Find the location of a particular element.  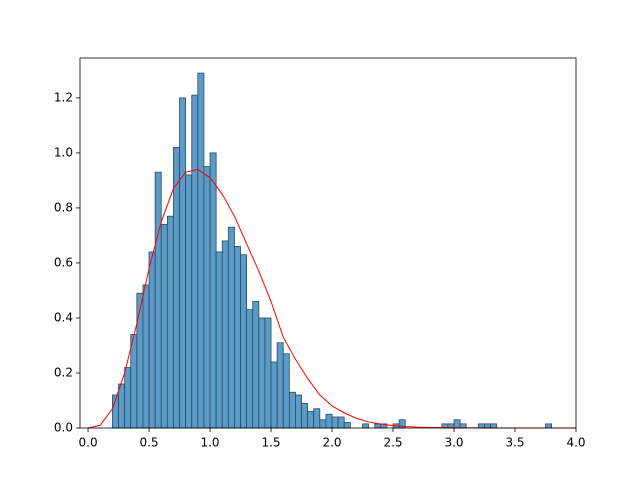

y-tick-label: 1.0 is located at coordinates (63, 152).